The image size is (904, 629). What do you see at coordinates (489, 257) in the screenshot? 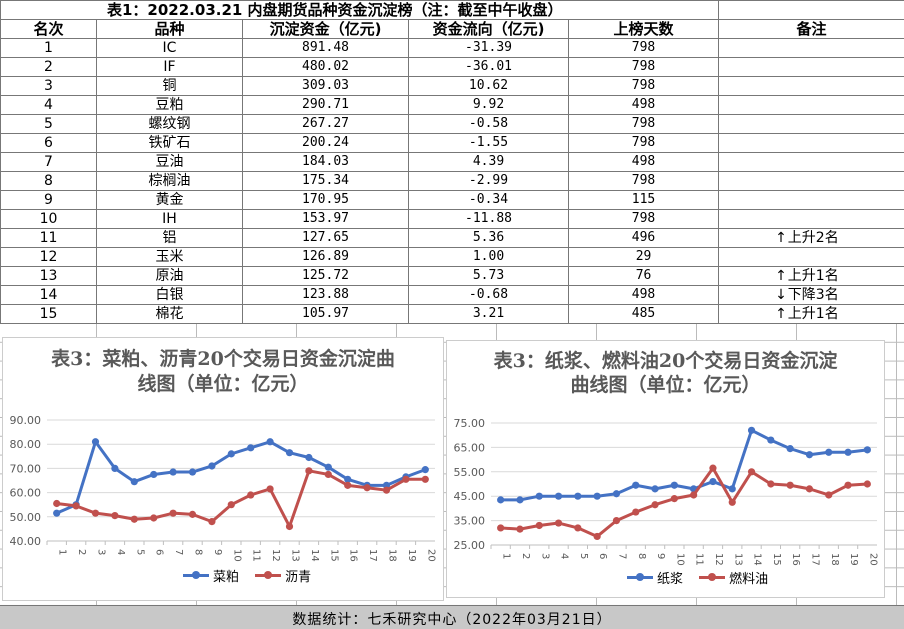
I see `flow-cell: 1.00` at bounding box center [489, 257].